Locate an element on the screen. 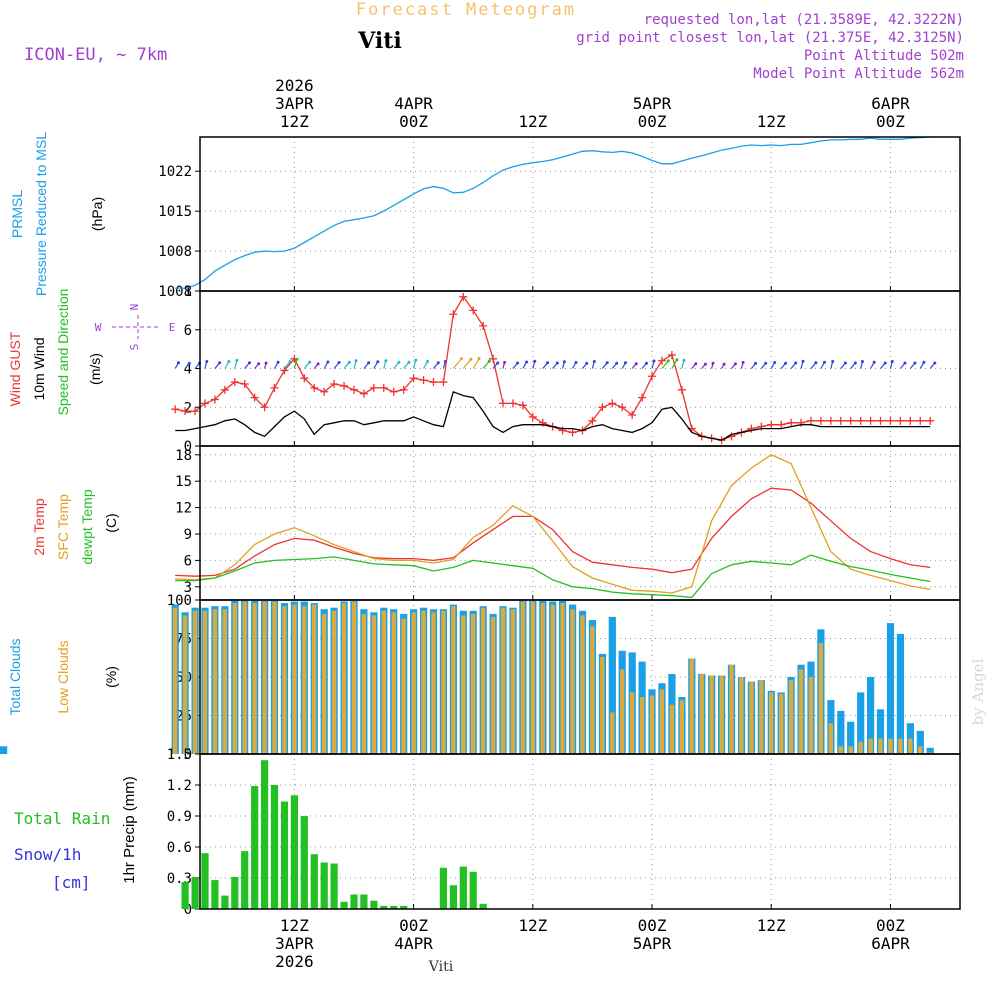 The height and width of the screenshot is (1000, 1000). series-dewpt-temp is located at coordinates (553, 576).